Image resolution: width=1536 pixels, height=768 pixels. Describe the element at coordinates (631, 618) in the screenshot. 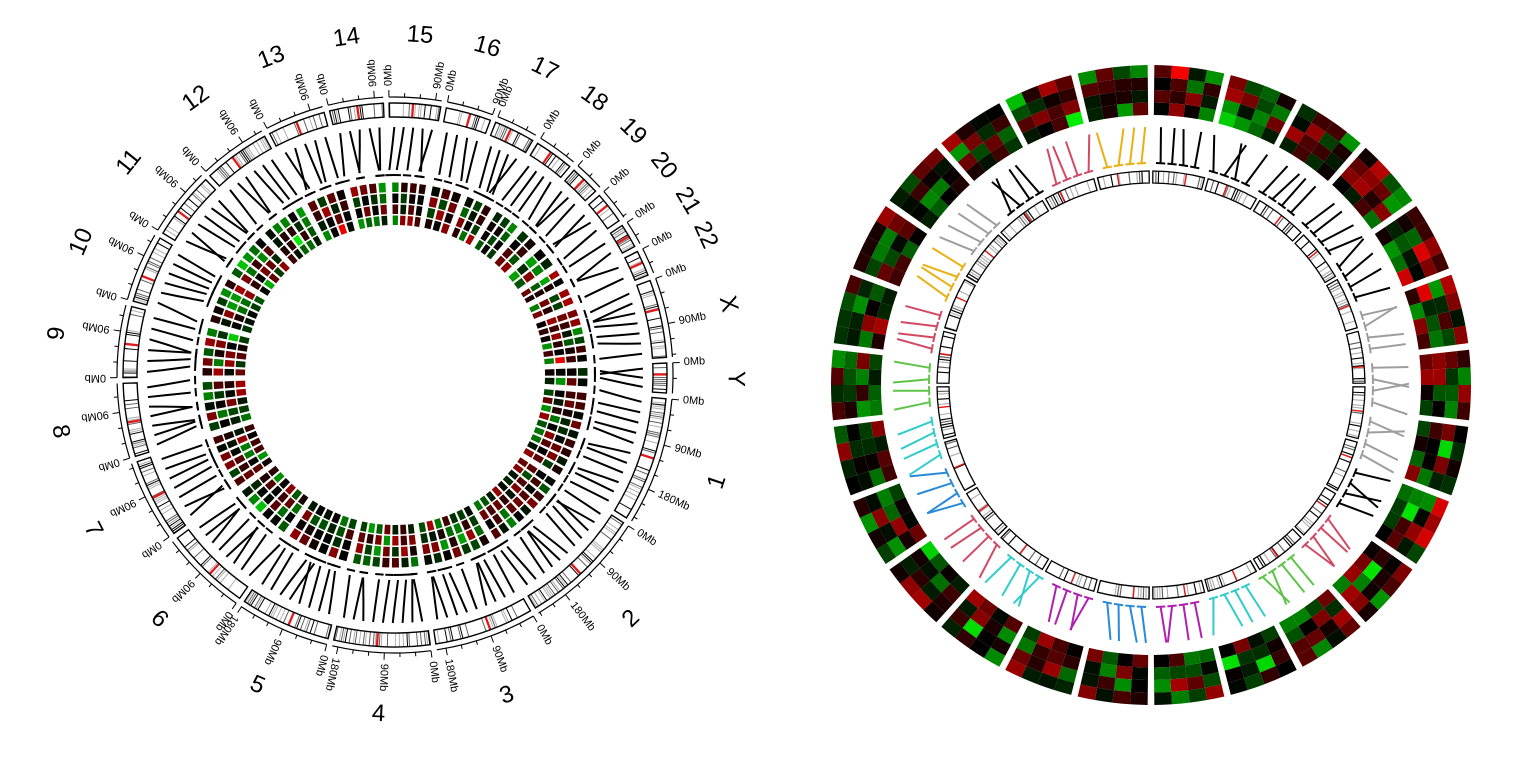

I see `chromosome-label: 2` at that location.